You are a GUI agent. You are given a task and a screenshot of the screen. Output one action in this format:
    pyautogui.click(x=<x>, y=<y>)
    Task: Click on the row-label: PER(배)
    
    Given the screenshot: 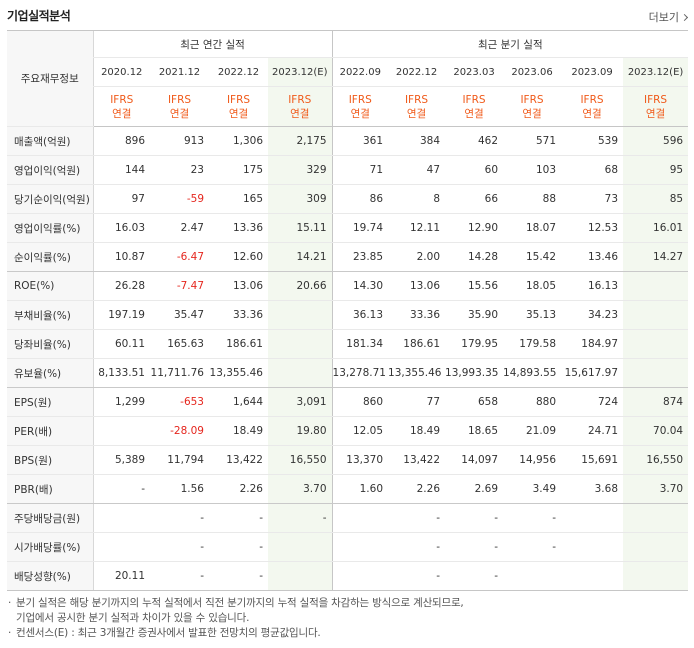 What is the action you would take?
    pyautogui.click(x=50, y=431)
    